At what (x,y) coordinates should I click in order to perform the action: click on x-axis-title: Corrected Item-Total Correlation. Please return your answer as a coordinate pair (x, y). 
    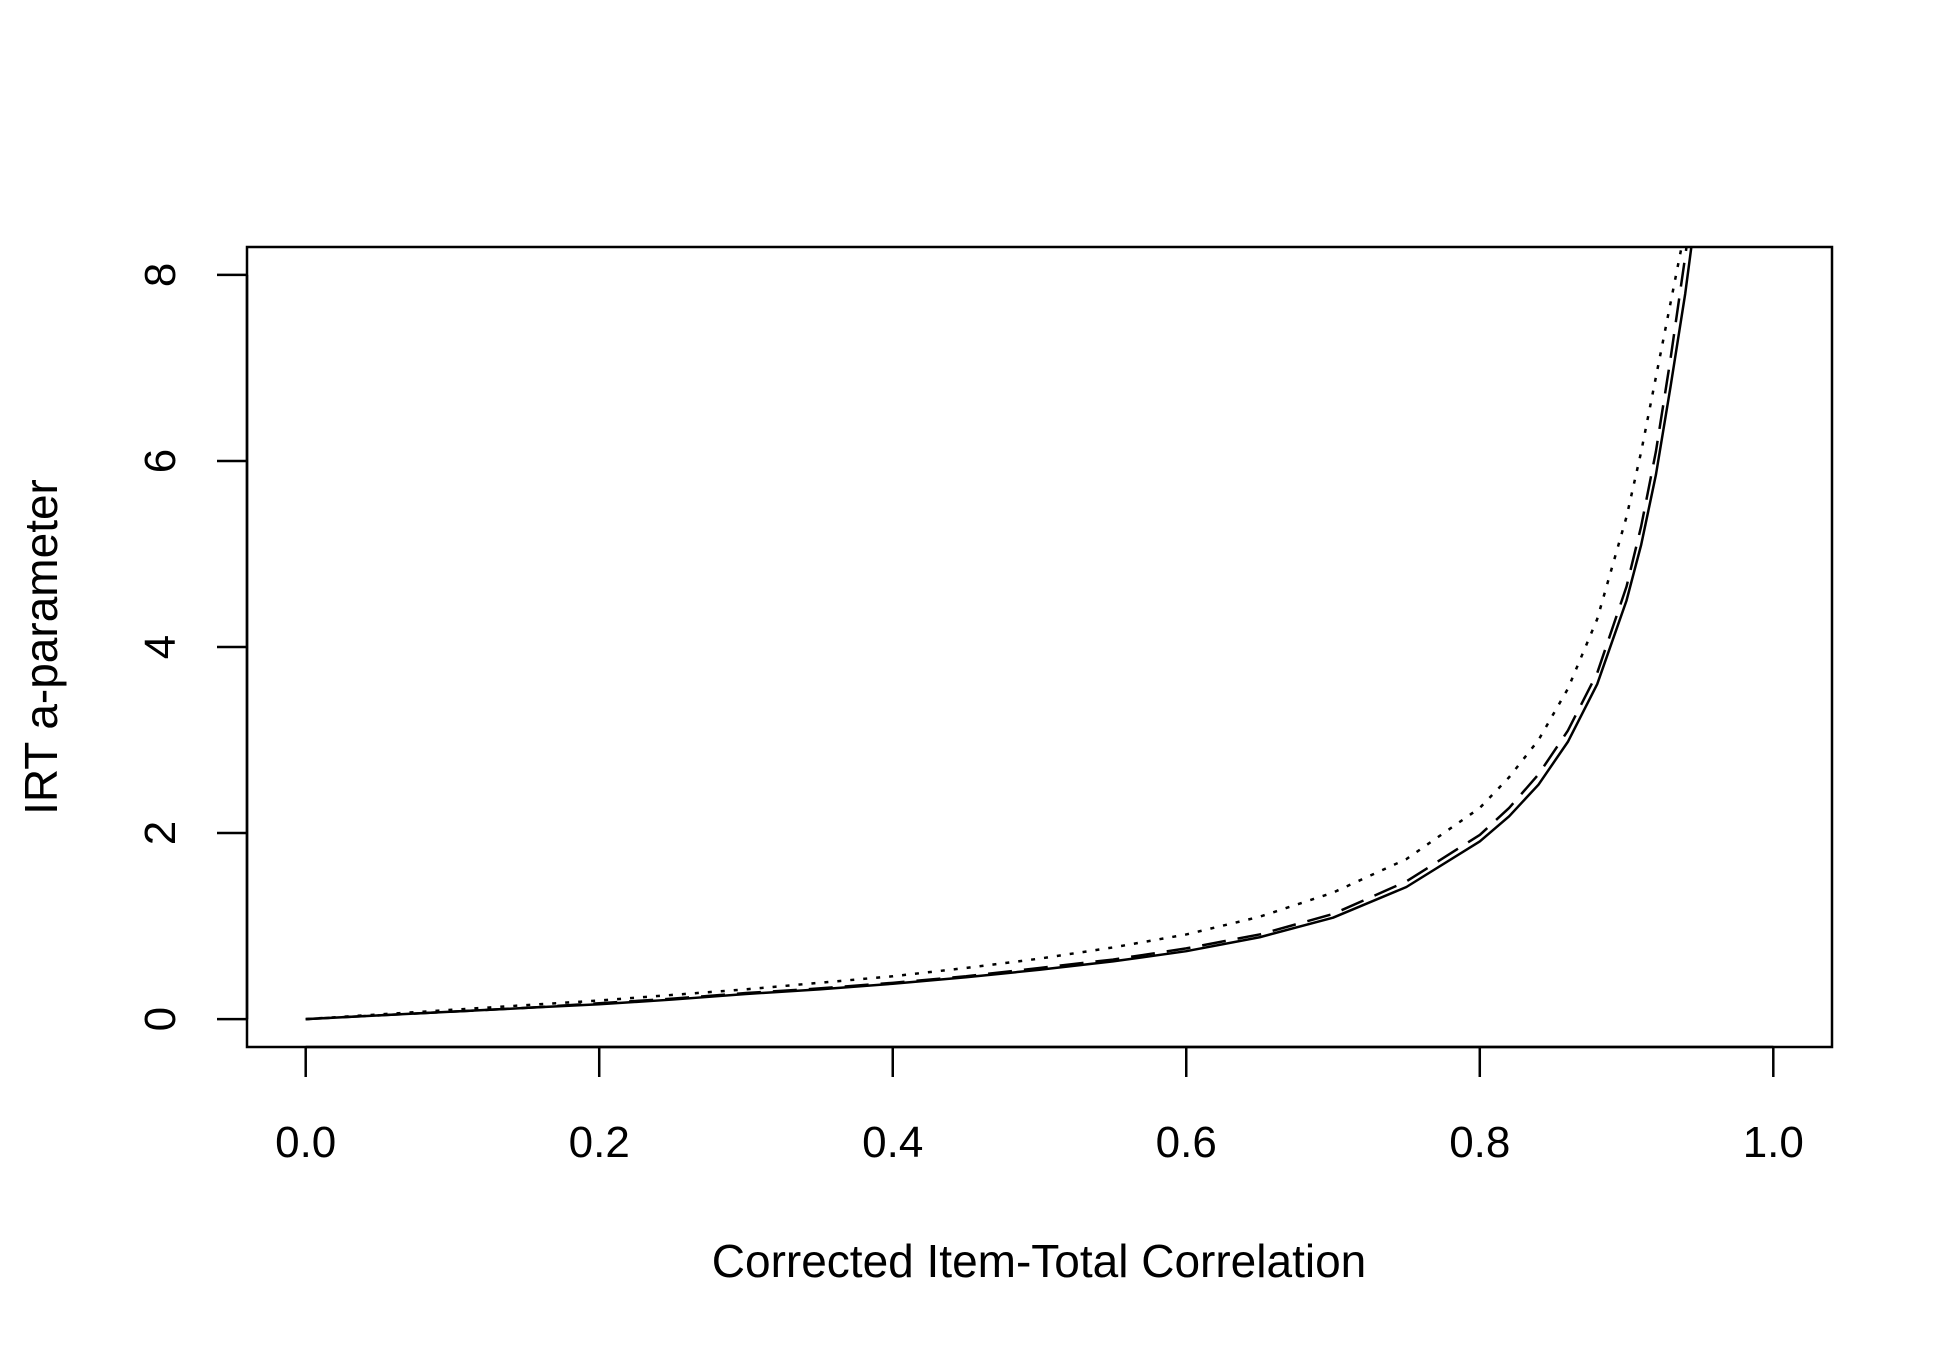
    Looking at the image, I should click on (1039, 1261).